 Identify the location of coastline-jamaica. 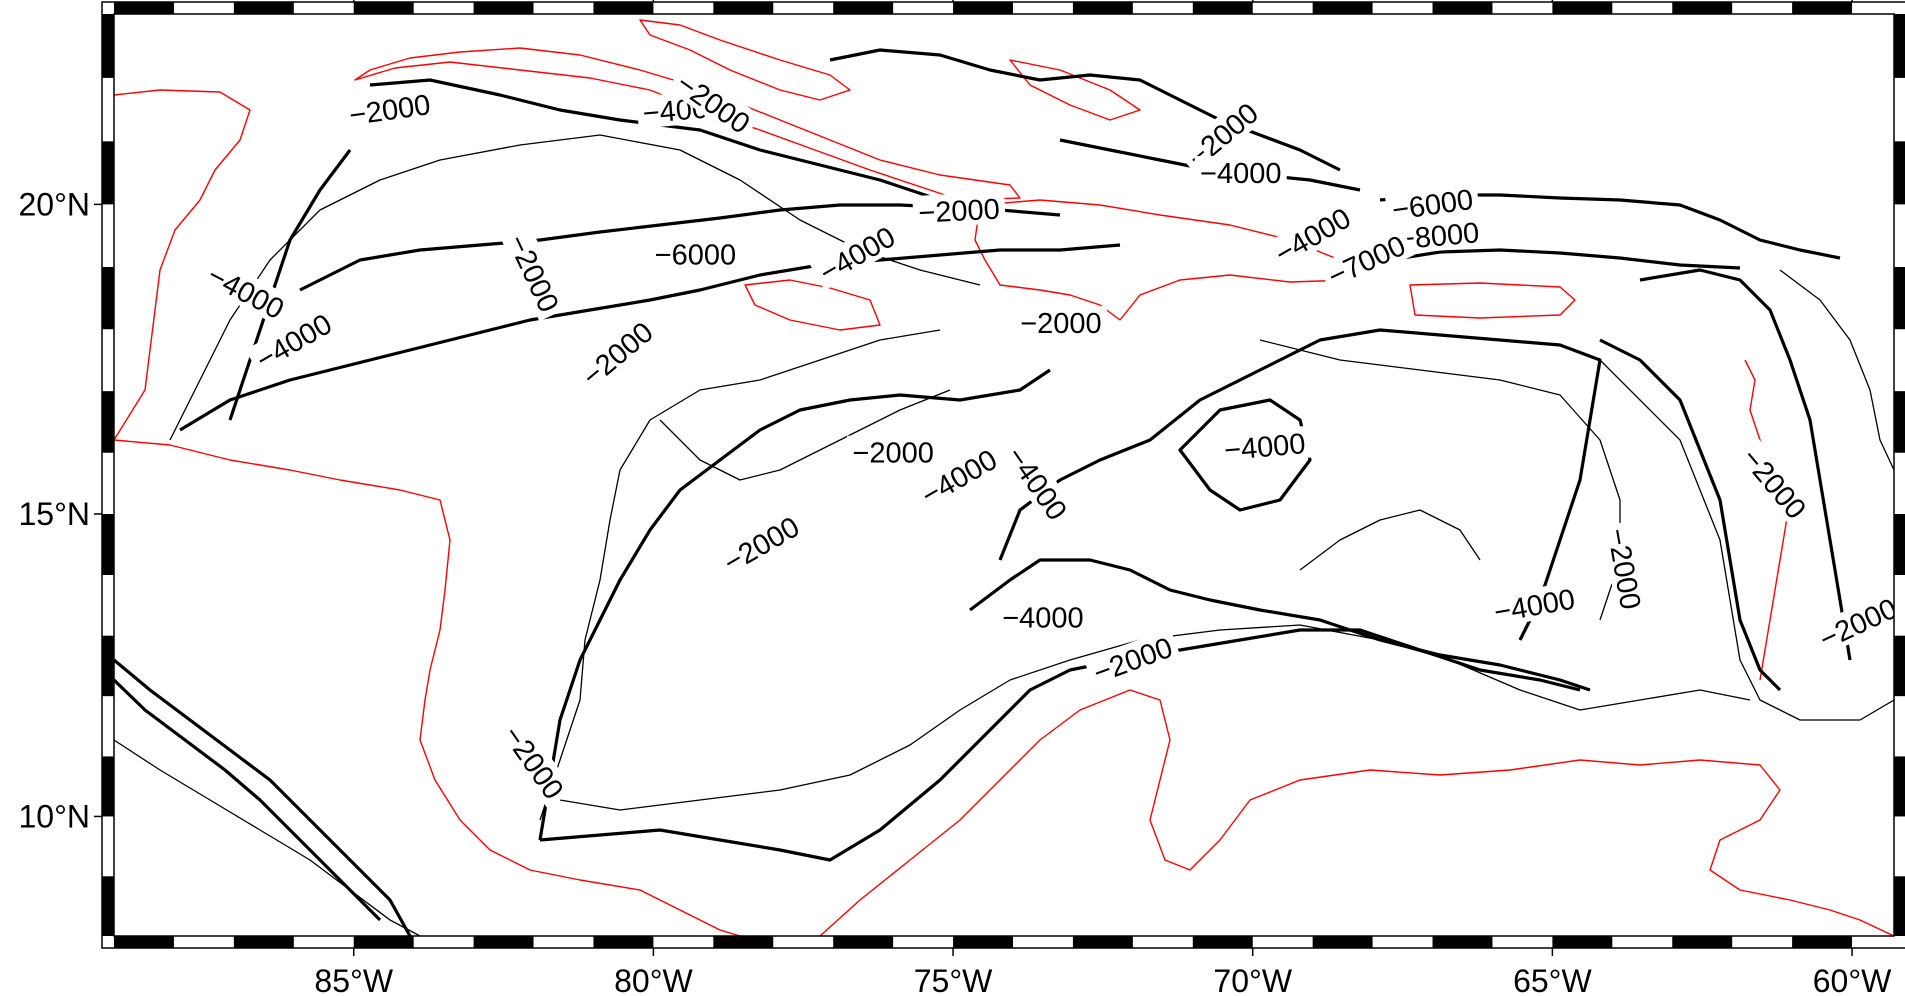
(812, 305).